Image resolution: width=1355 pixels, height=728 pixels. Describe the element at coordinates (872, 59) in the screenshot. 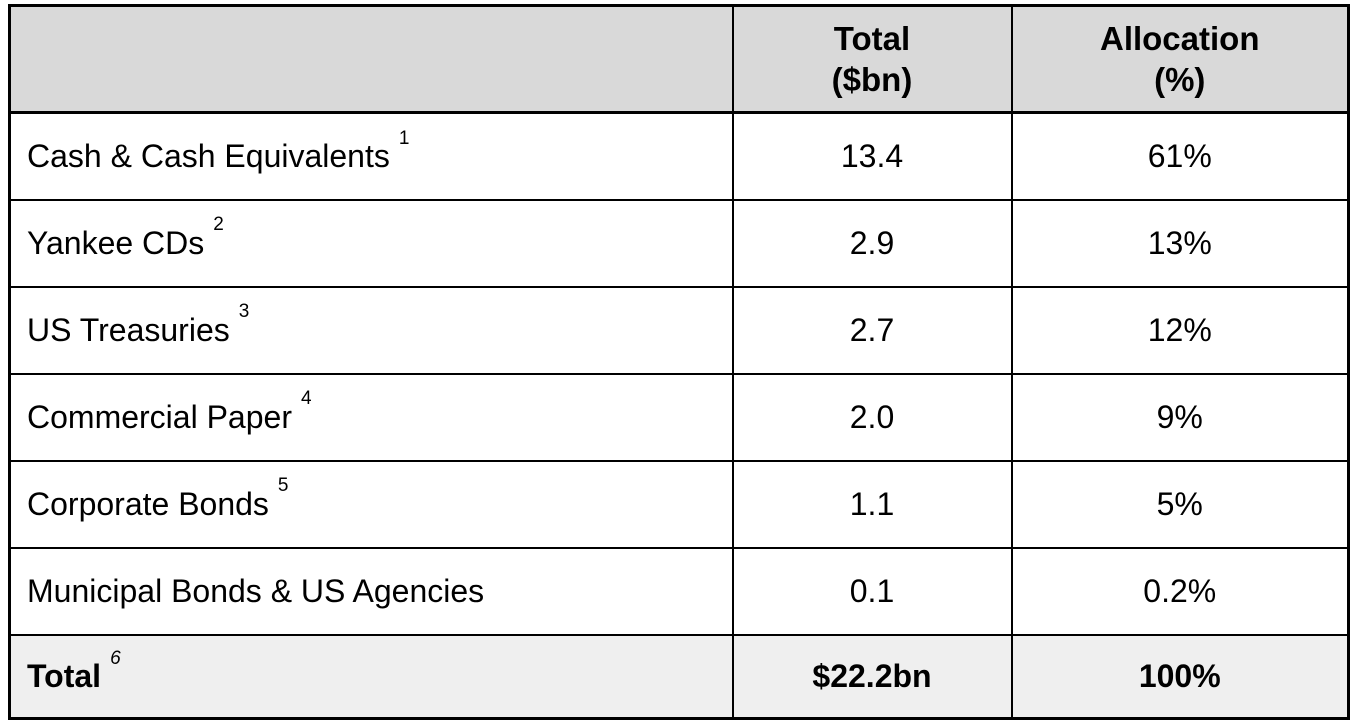

I see `header-total: Total ($bn)` at that location.